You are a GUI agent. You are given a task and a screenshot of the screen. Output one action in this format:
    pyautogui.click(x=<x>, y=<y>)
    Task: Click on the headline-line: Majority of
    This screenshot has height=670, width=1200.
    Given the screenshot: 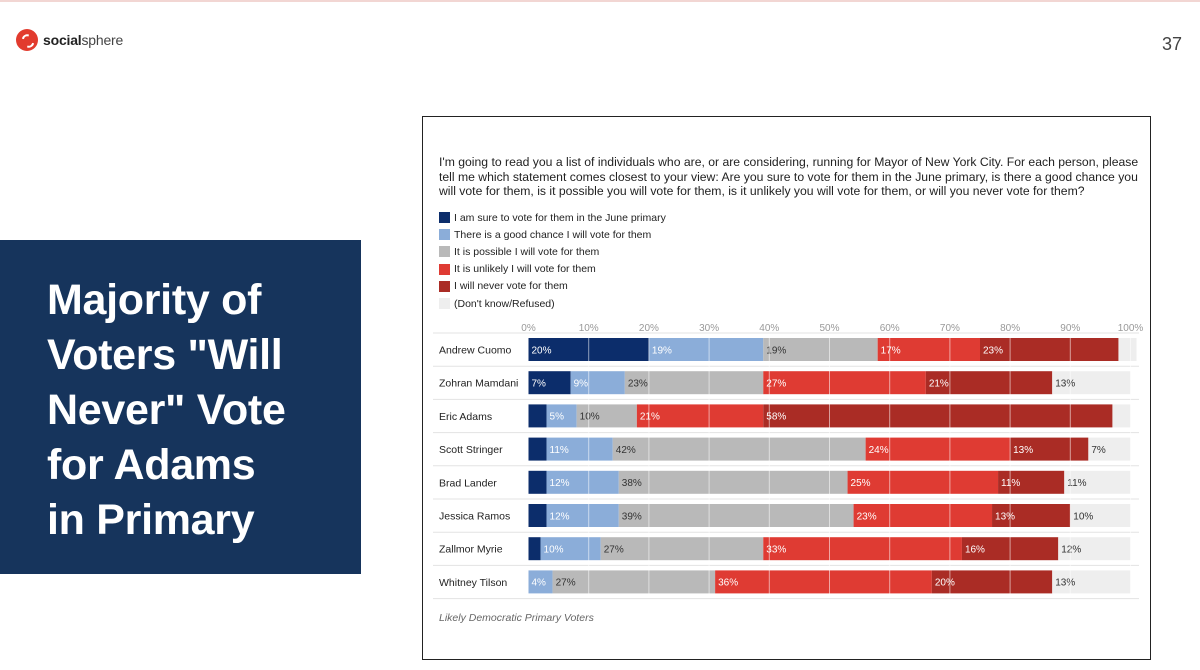 What is the action you would take?
    pyautogui.click(x=154, y=300)
    